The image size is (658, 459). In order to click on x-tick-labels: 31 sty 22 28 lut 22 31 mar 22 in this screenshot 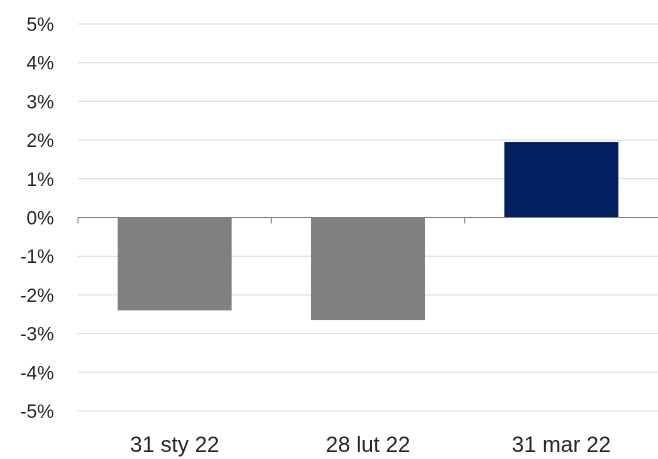, I will do `click(370, 444)`.